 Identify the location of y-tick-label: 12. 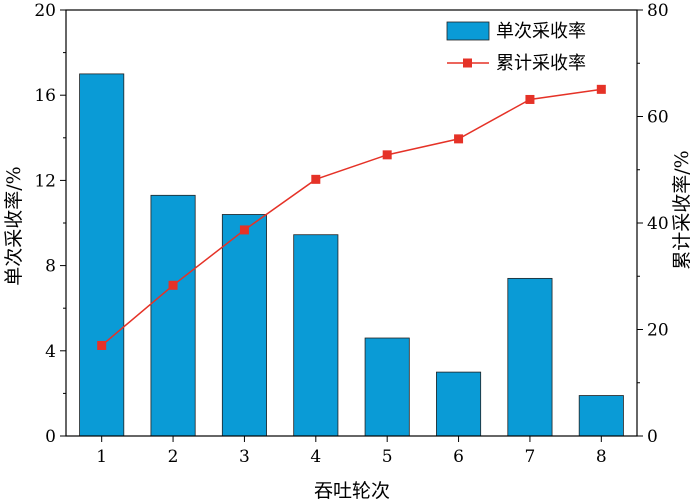
(45, 181).